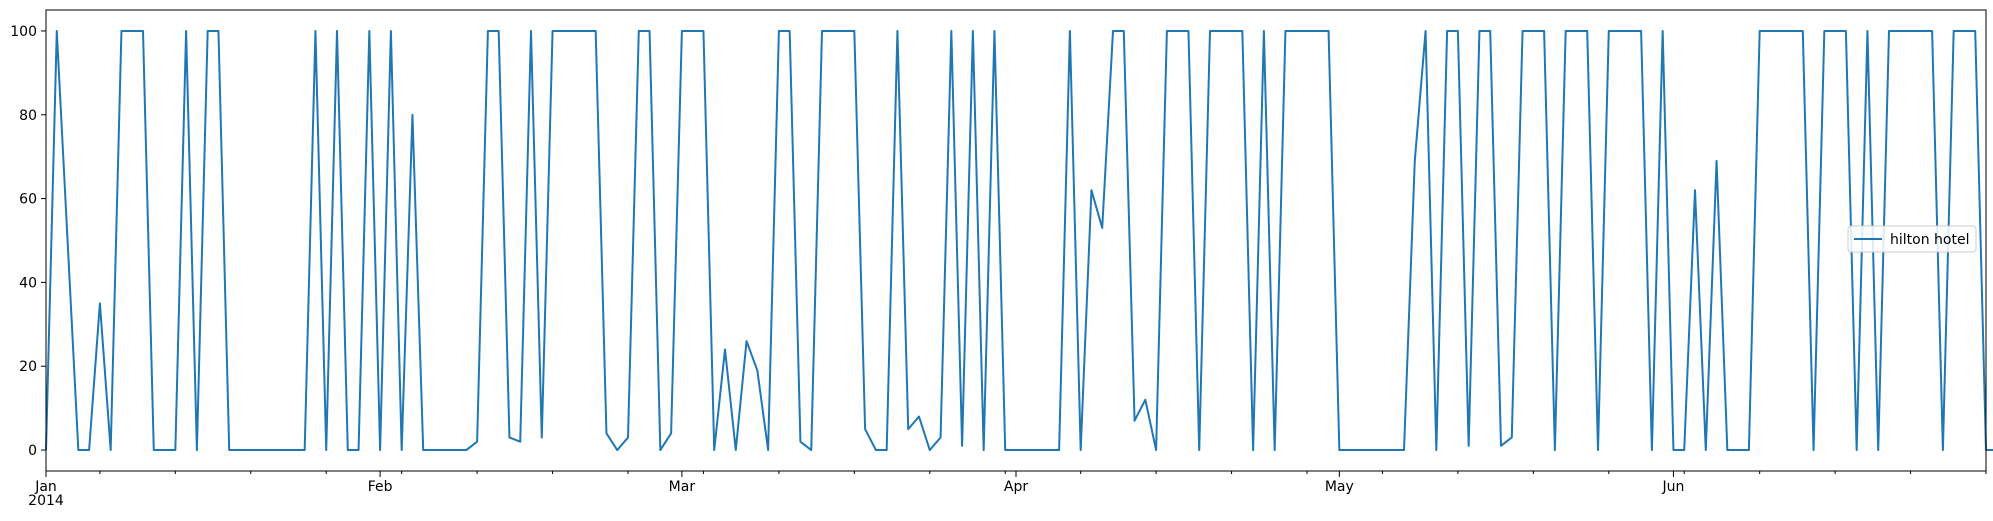  What do you see at coordinates (32, 451) in the screenshot?
I see `y-tick-label: 0` at bounding box center [32, 451].